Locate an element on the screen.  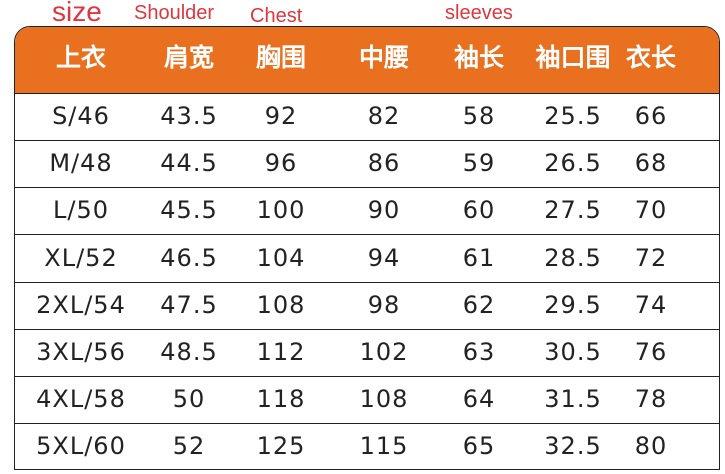
table-cell: 74 is located at coordinates (651, 304).